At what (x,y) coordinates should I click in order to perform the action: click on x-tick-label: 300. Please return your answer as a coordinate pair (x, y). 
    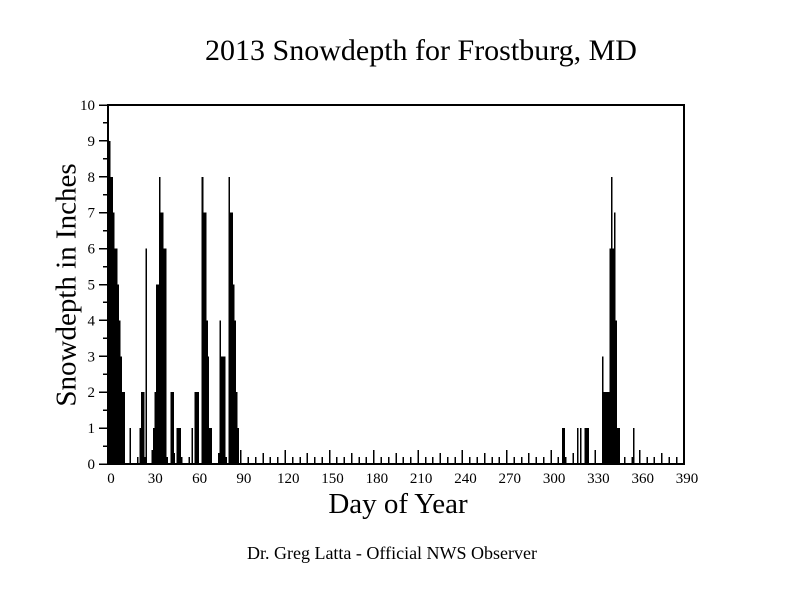
    Looking at the image, I should click on (554, 479).